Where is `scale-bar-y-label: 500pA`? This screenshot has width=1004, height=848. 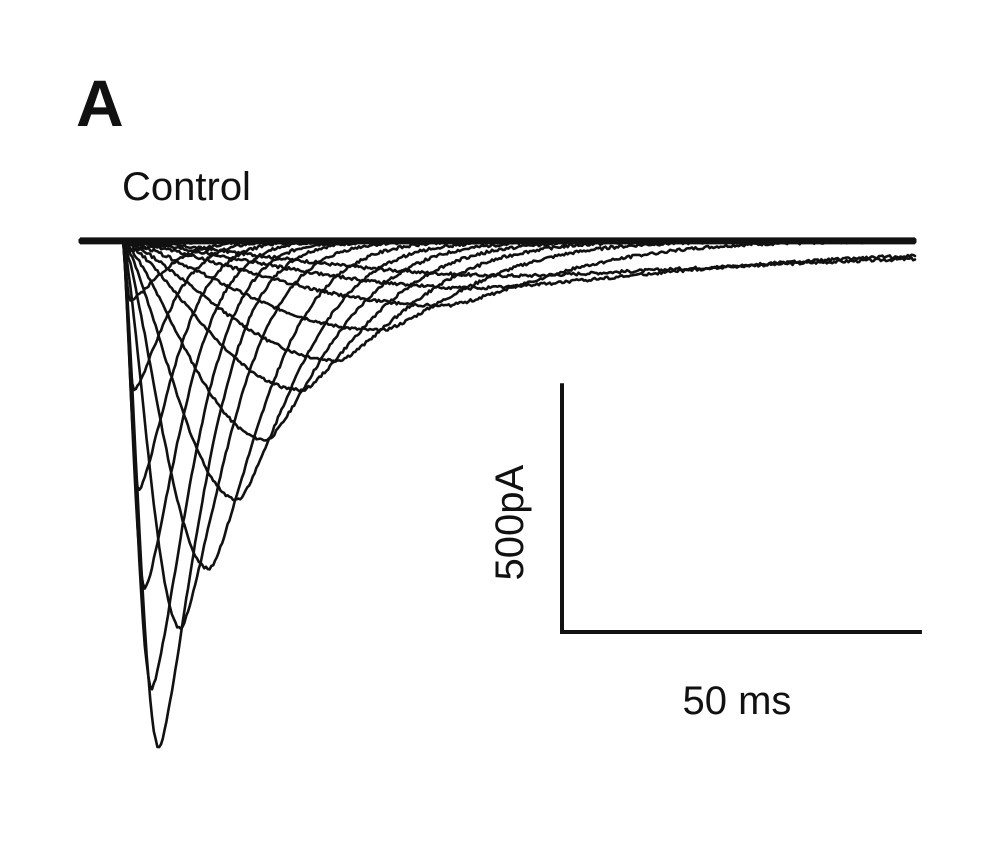 scale-bar-y-label: 500pA is located at coordinates (510, 523).